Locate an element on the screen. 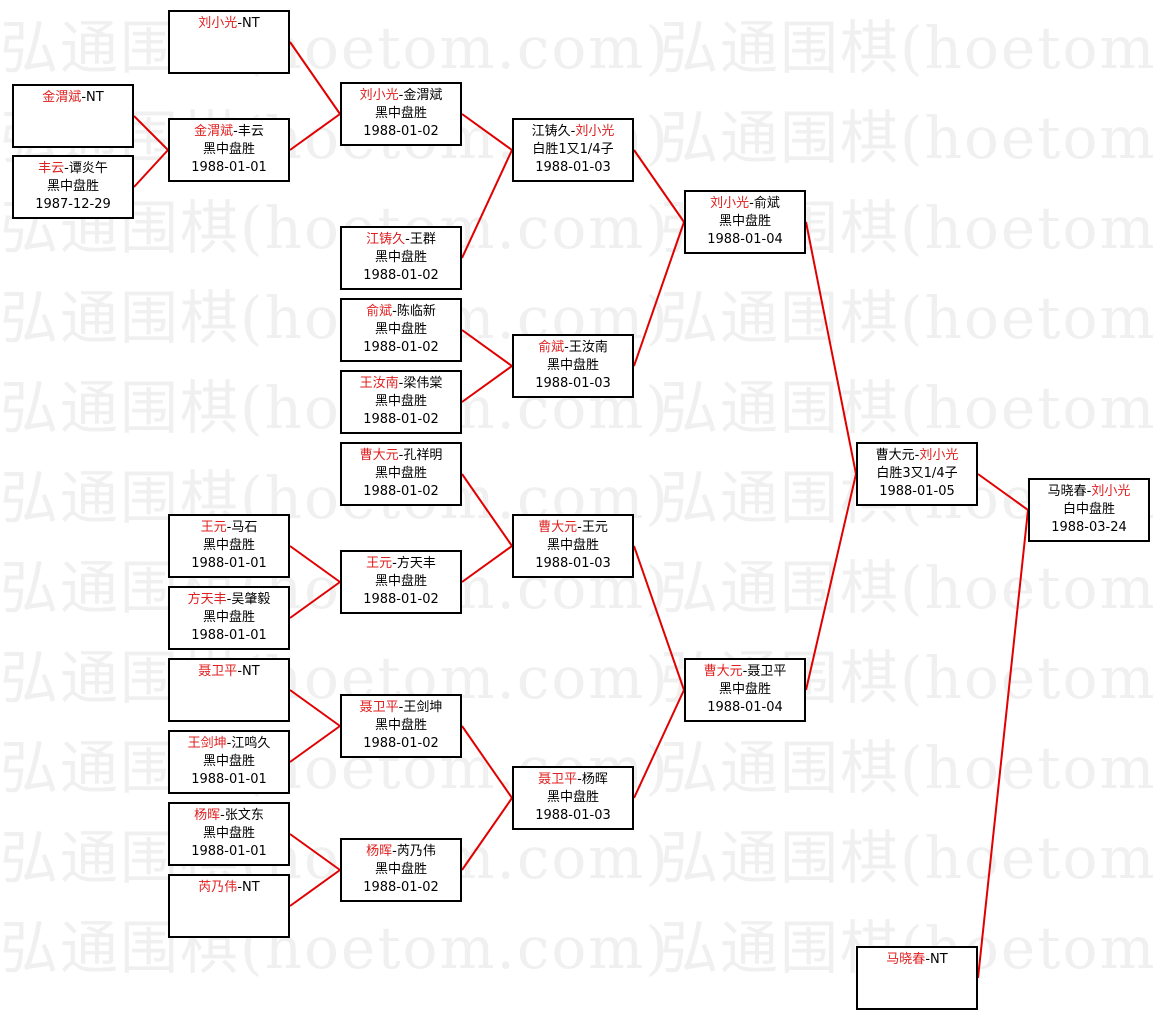 The height and width of the screenshot is (1021, 1161). match-players: 王元-马石 is located at coordinates (229, 528).